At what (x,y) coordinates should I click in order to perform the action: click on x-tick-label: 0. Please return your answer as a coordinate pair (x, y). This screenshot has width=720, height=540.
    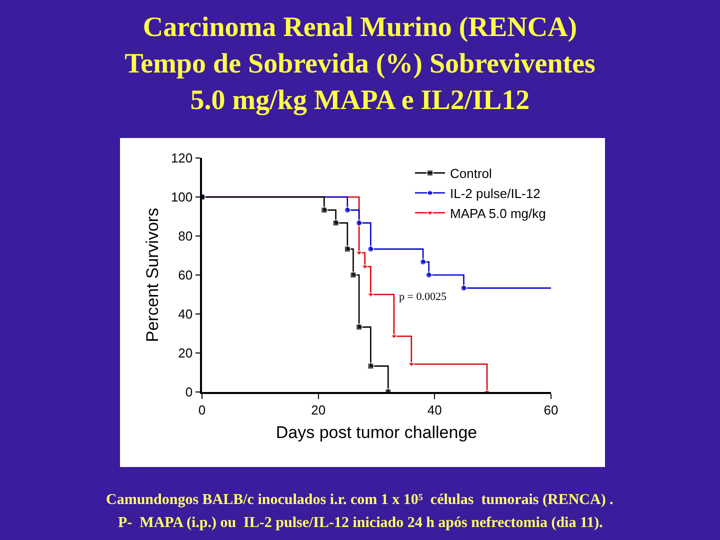
    Looking at the image, I should click on (202, 410).